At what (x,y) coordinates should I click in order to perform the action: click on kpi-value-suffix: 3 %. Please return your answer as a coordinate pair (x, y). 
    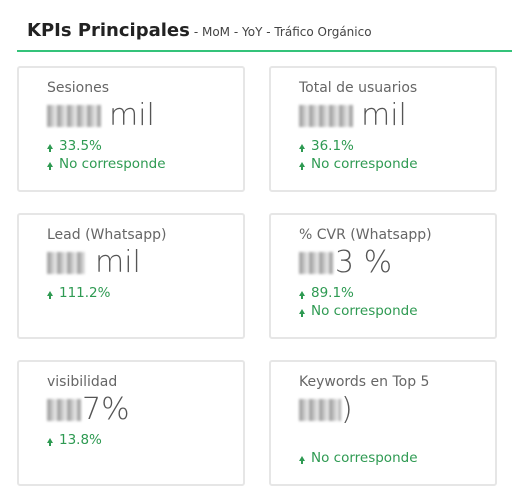
    Looking at the image, I should click on (364, 262).